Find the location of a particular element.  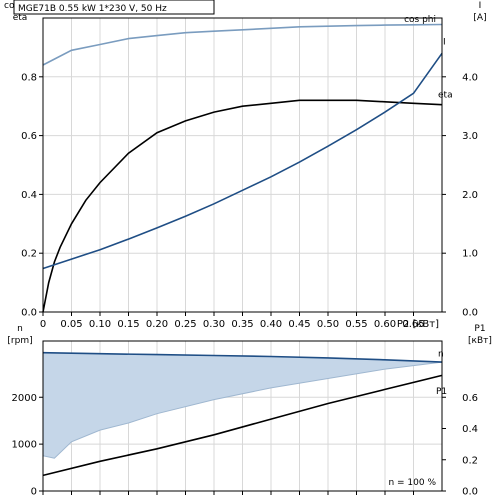

upper-right-tick-label: 2.0 is located at coordinates (470, 195).